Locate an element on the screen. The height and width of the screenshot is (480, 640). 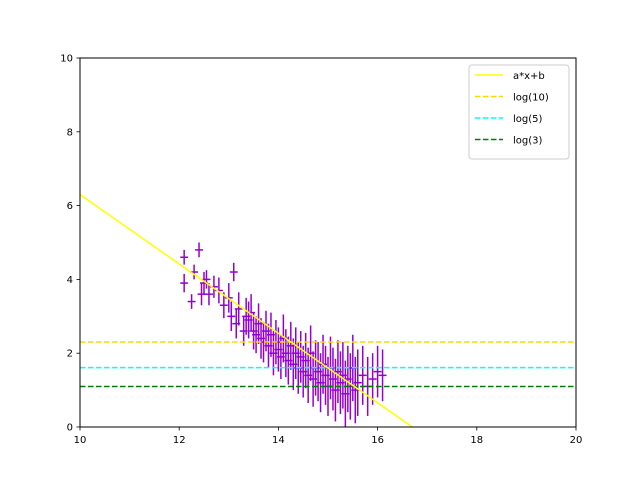
y-tick-label: 6 is located at coordinates (70, 206).